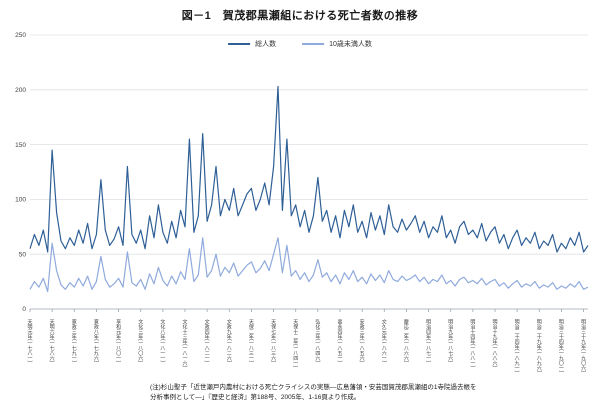  Describe the element at coordinates (228, 341) in the screenshot. I see `x-axis-tick: 文政九年(一八二六)` at that location.